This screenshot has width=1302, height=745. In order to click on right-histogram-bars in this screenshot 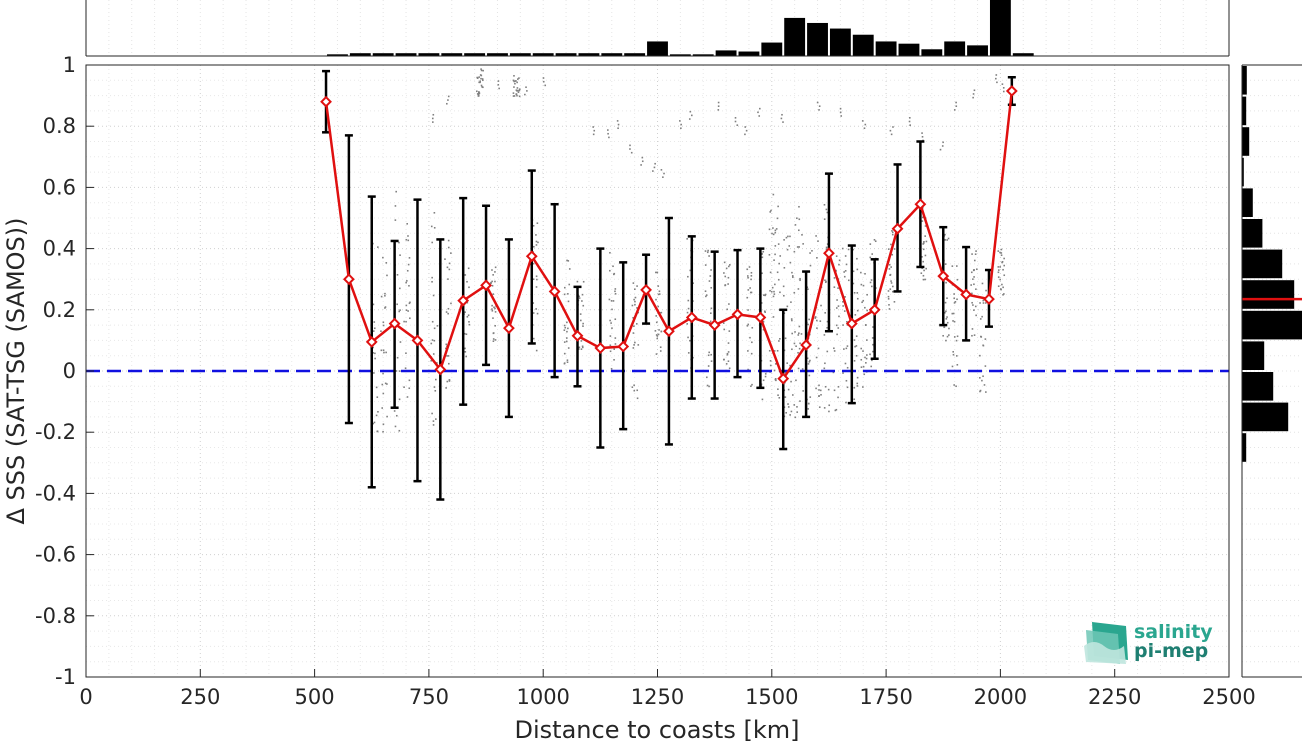, I will do `click(1272, 264)`.